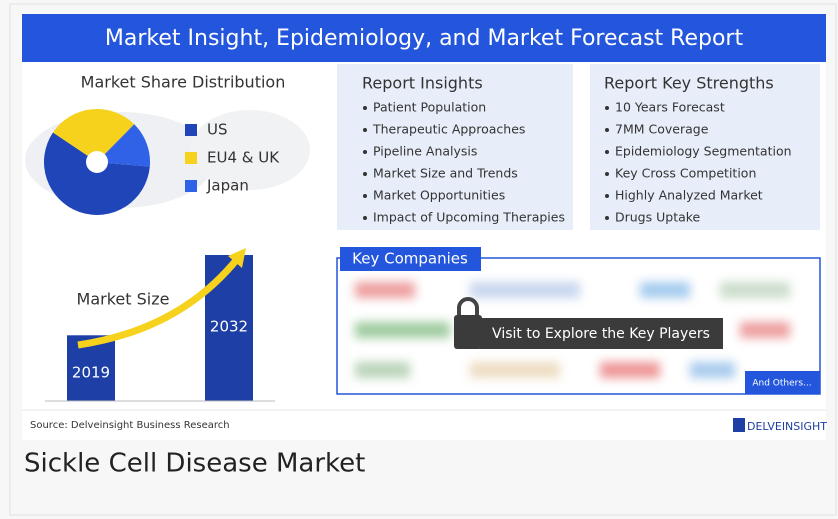  Describe the element at coordinates (217, 130) in the screenshot. I see `legend-label: US` at that location.